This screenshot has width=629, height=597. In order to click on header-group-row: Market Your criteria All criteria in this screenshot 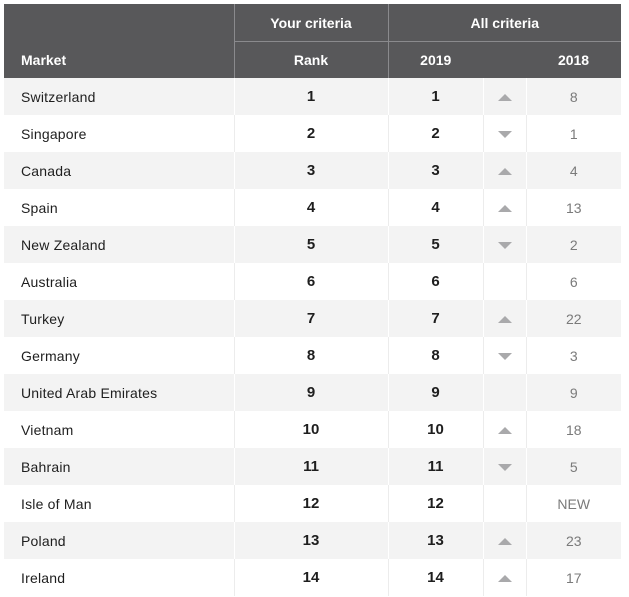, I will do `click(313, 41)`.